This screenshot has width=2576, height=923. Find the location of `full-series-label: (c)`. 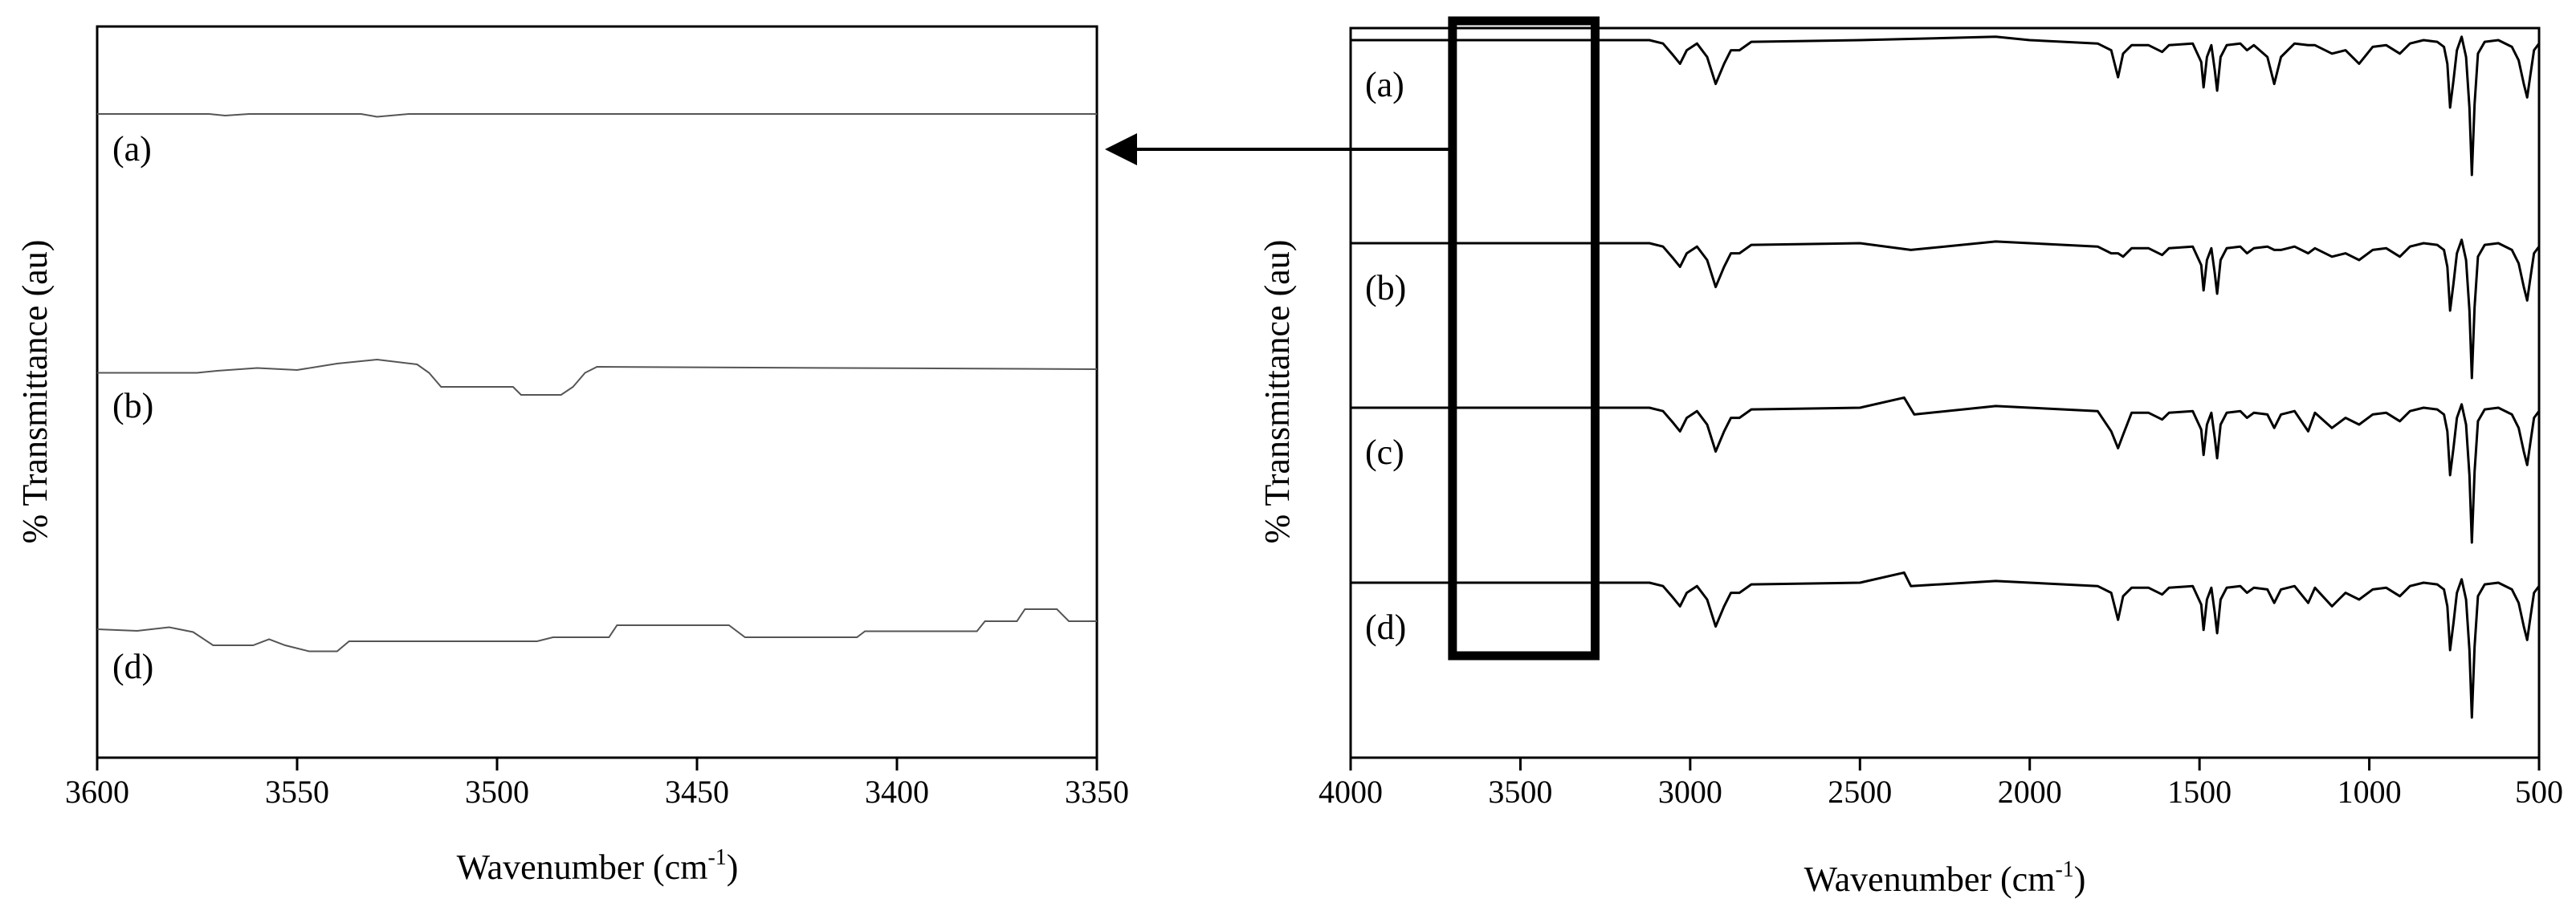

full-series-label: (c) is located at coordinates (1384, 453).